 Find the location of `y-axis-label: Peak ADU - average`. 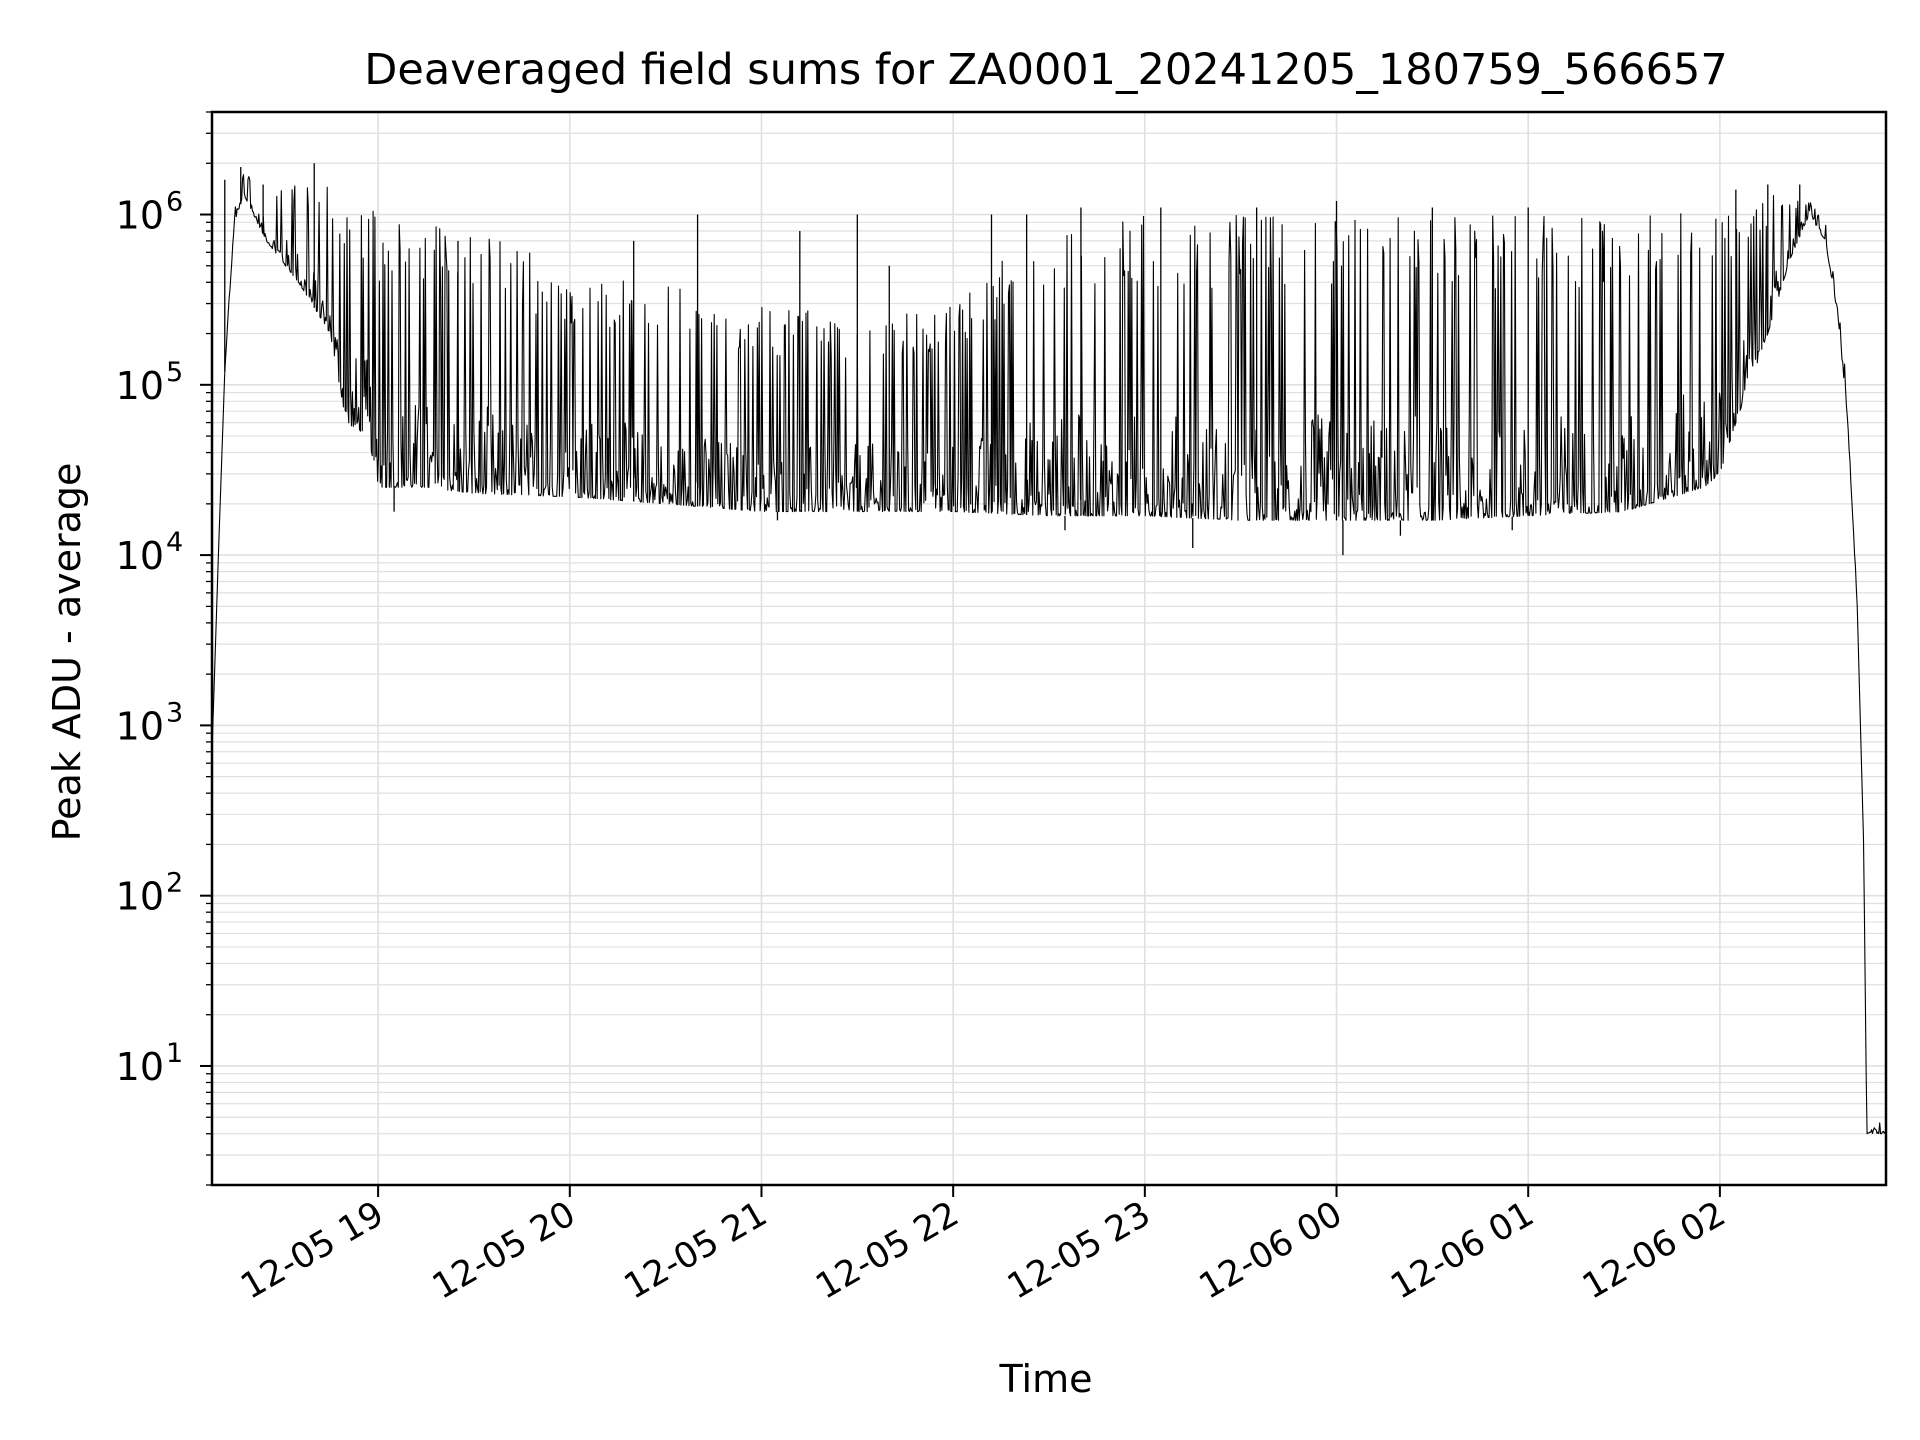

y-axis-label: Peak ADU - average is located at coordinates (67, 652).